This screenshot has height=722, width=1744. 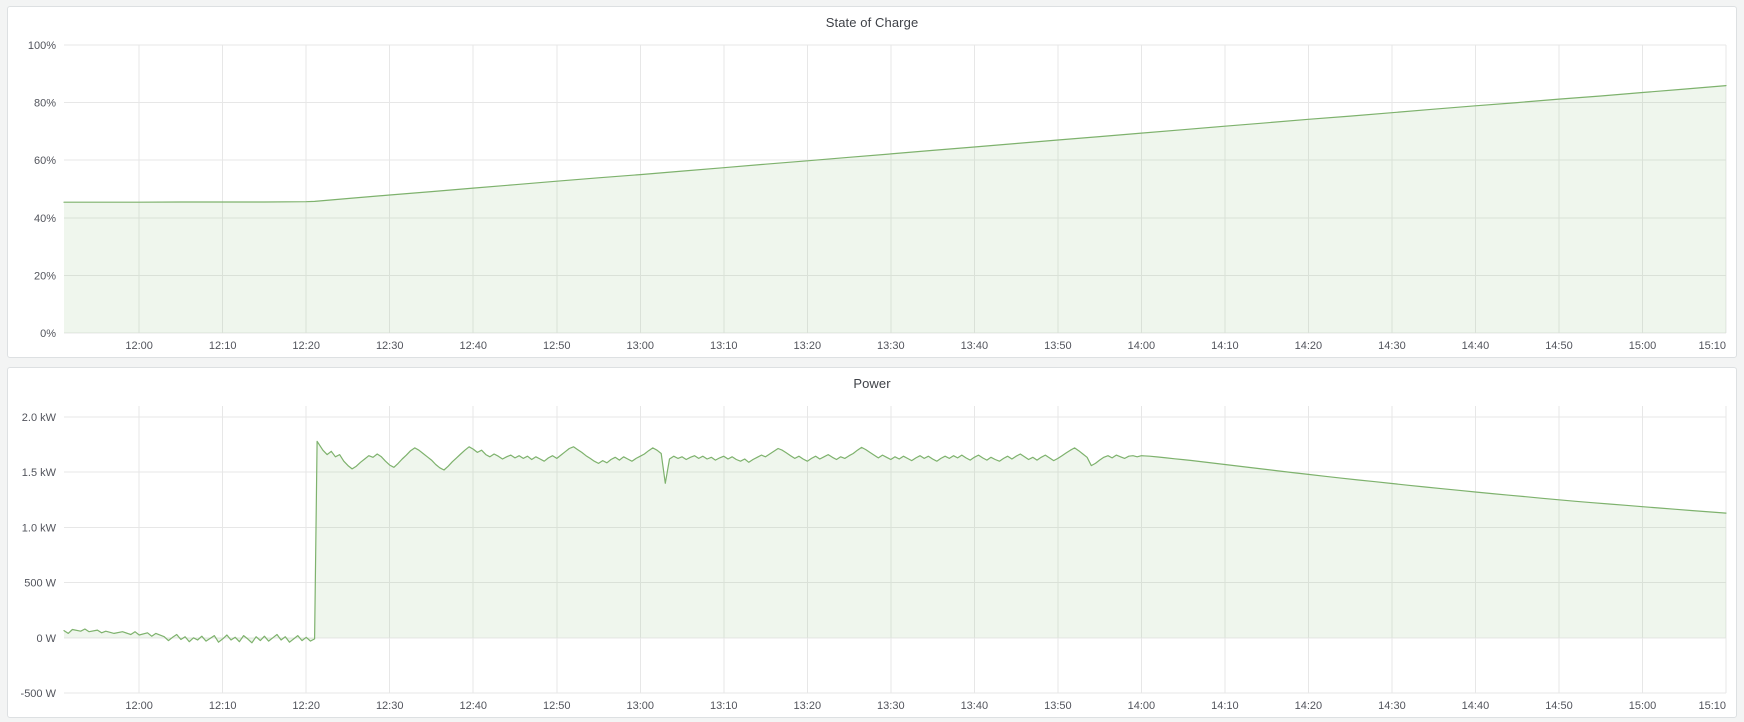 I want to click on y-axis-label: 0%, so click(x=48, y=334).